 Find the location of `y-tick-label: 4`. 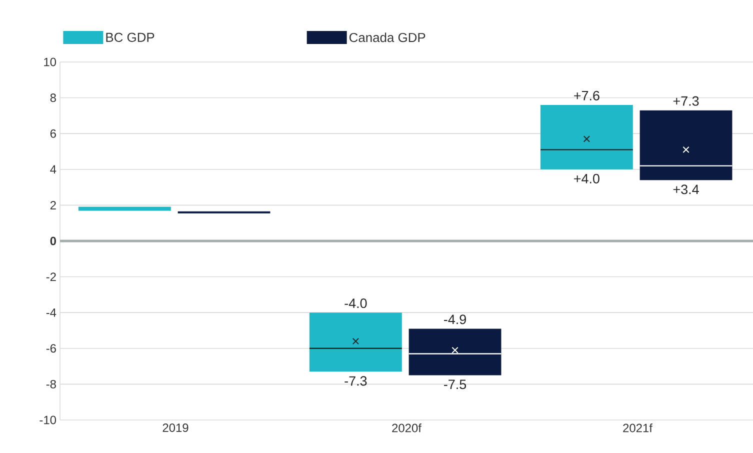

y-tick-label: 4 is located at coordinates (53, 169).